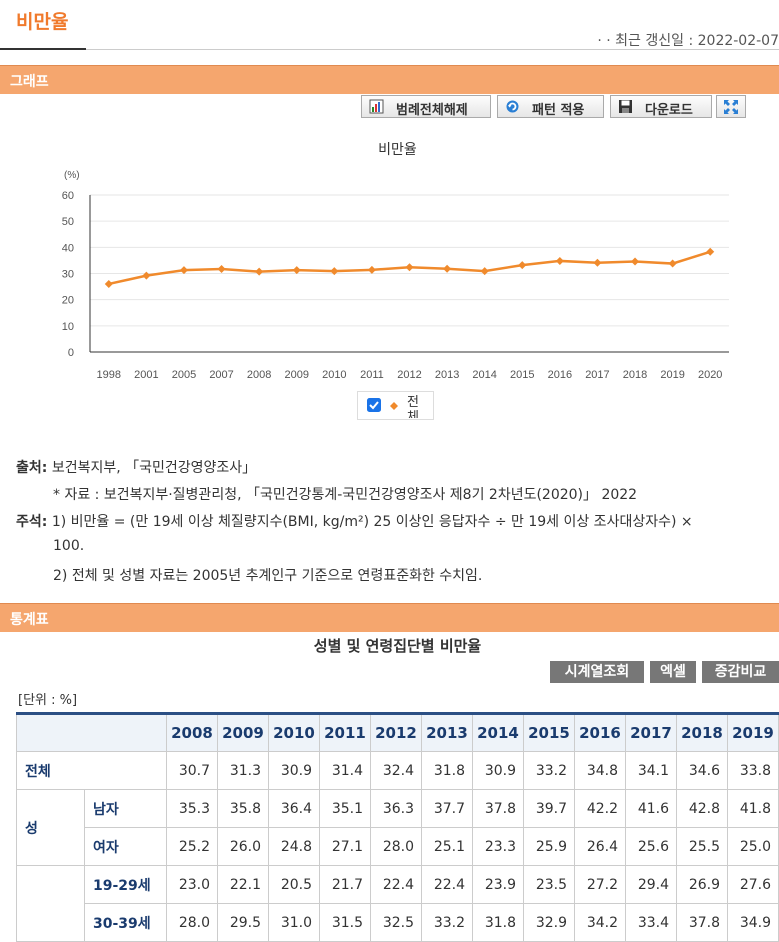  What do you see at coordinates (345, 922) in the screenshot?
I see `table-cell: 31.5` at bounding box center [345, 922].